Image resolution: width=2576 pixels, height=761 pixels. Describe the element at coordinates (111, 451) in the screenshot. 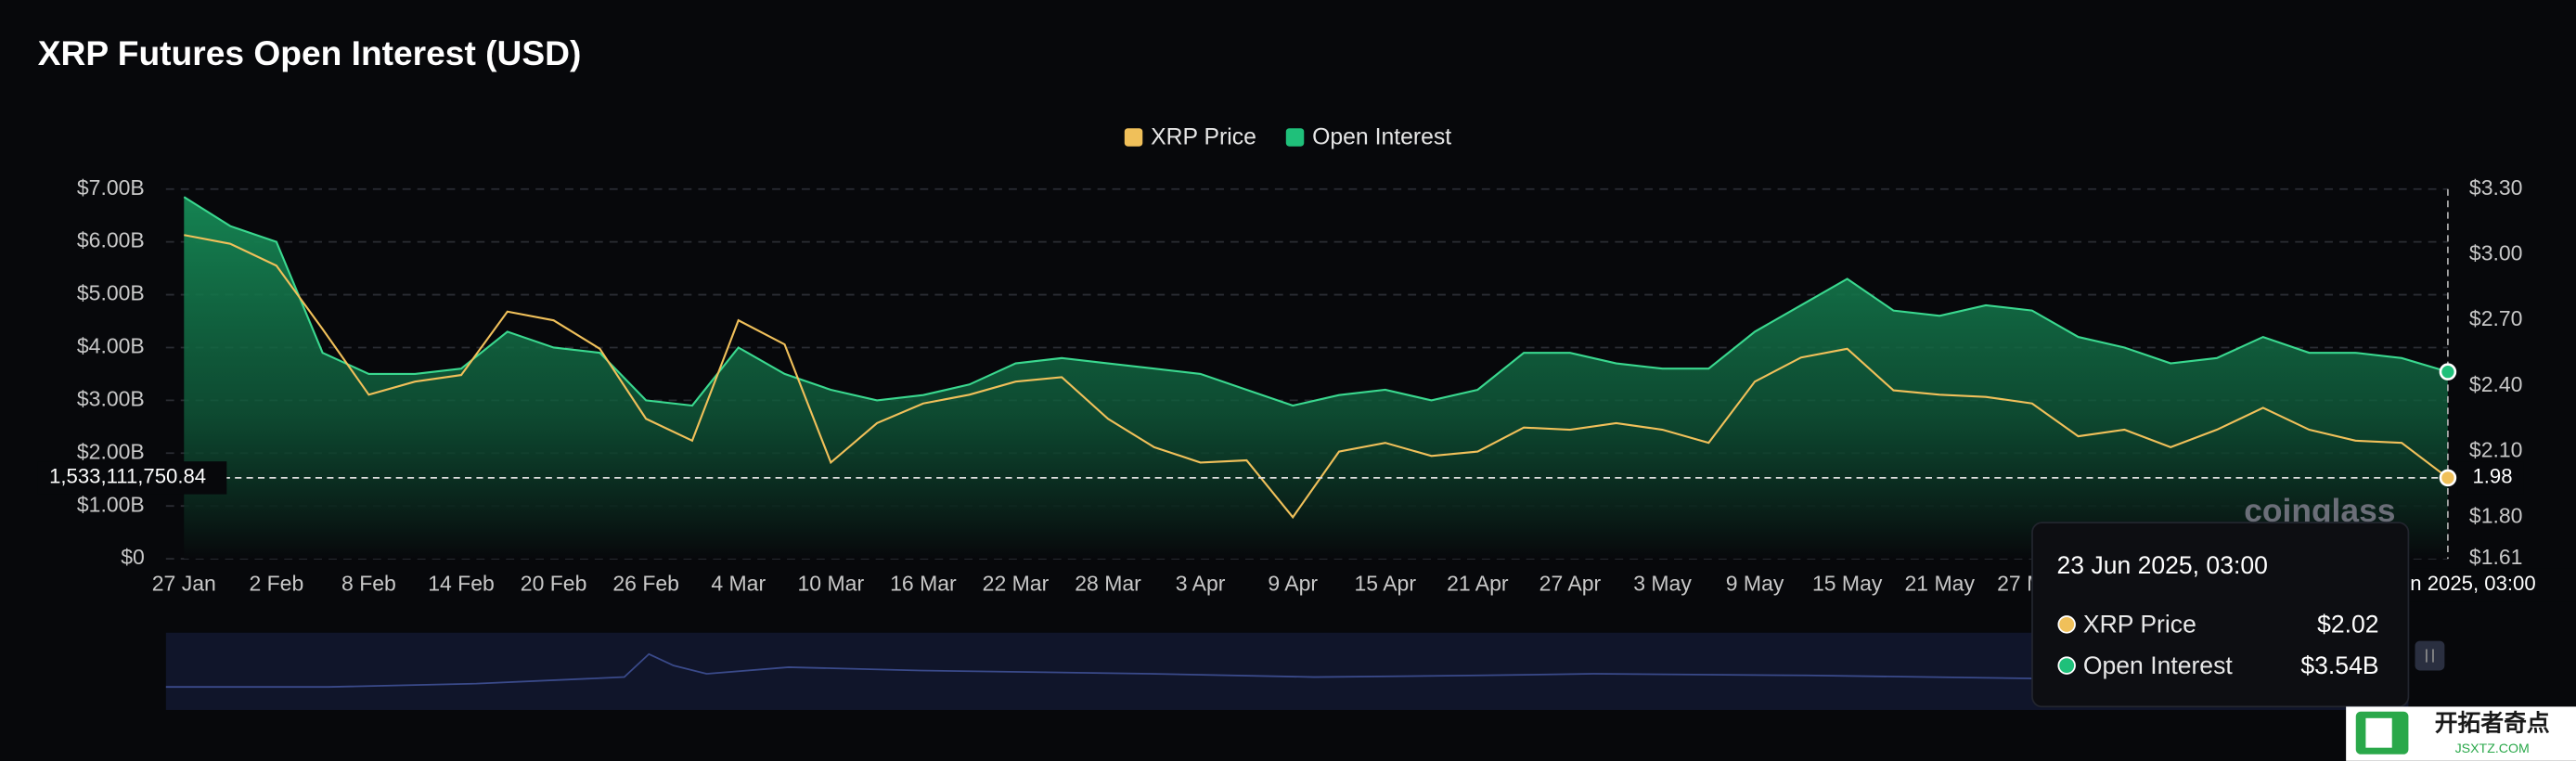

I see `y-tick-label: $2.00B` at that location.